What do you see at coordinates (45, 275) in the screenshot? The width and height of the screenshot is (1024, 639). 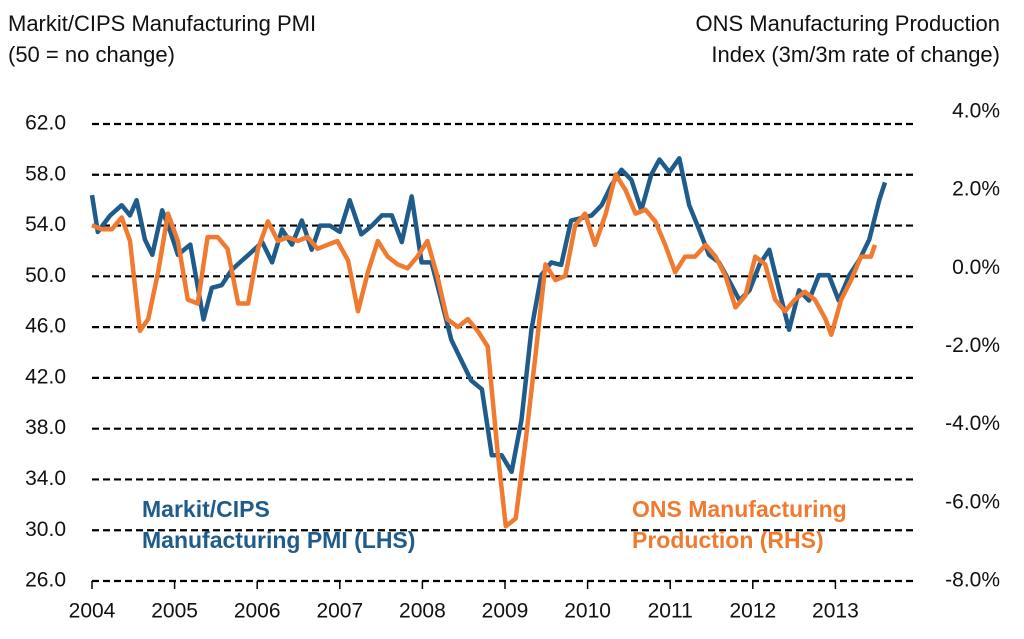 I see `y-tick-label: 50.0` at bounding box center [45, 275].